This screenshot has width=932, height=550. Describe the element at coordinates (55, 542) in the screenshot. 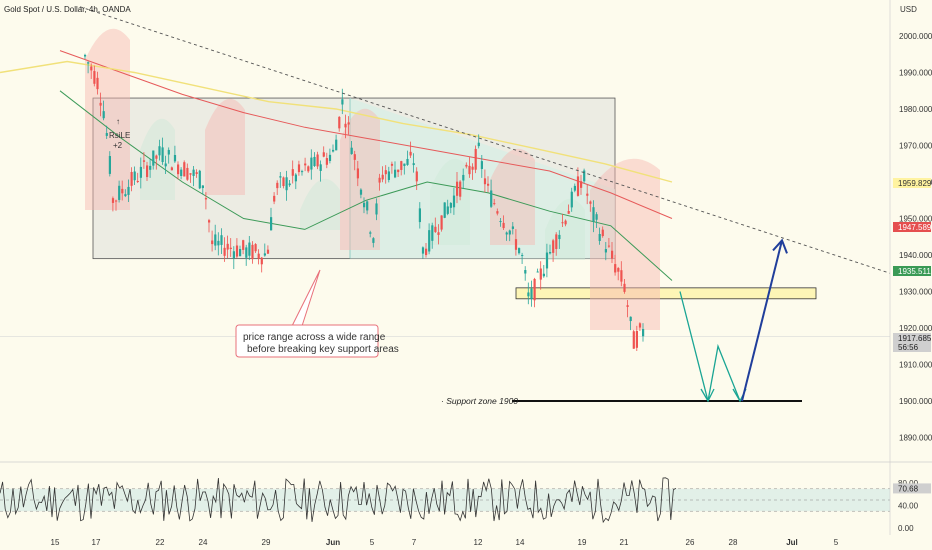

I see `x-tick-label: 15` at that location.